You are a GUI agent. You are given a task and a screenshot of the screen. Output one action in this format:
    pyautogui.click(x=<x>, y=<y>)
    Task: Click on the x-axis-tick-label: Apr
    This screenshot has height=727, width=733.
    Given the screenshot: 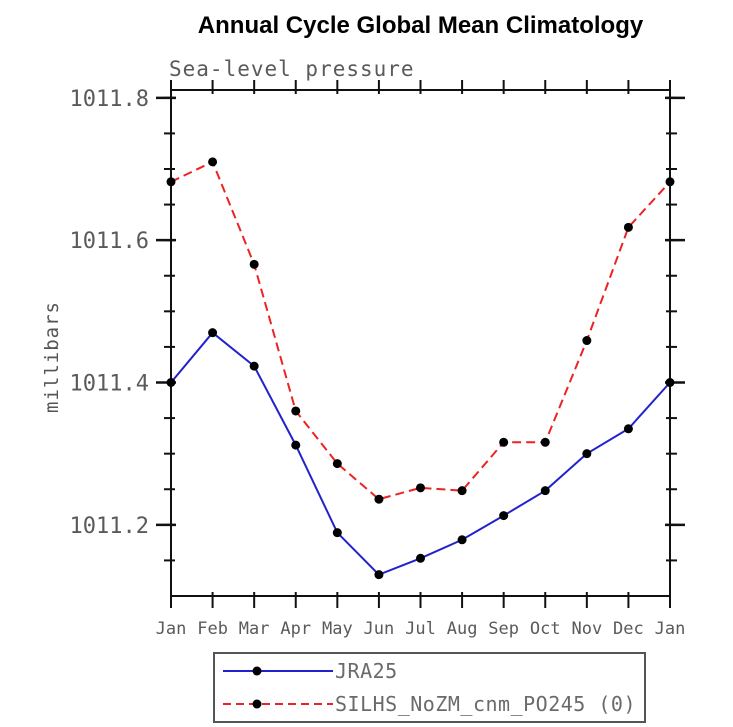 What is the action you would take?
    pyautogui.click(x=295, y=629)
    